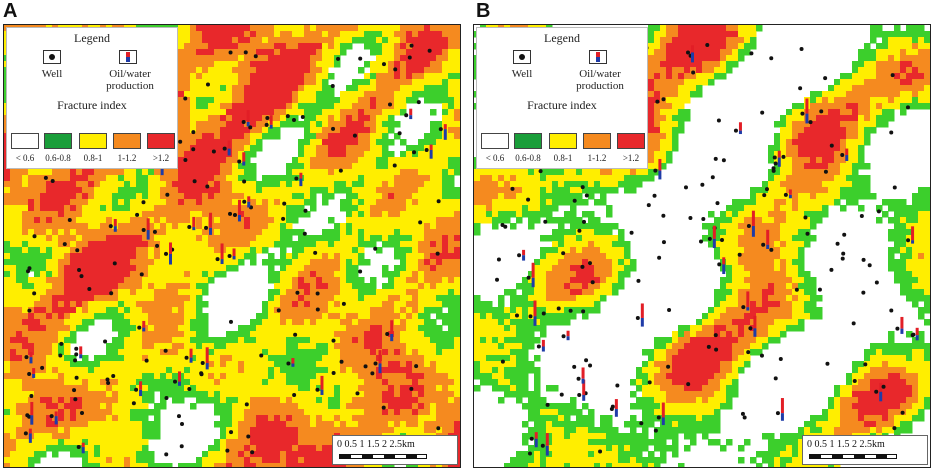  Describe the element at coordinates (127, 158) in the screenshot. I see `swatch-label: 1-1.2` at that location.